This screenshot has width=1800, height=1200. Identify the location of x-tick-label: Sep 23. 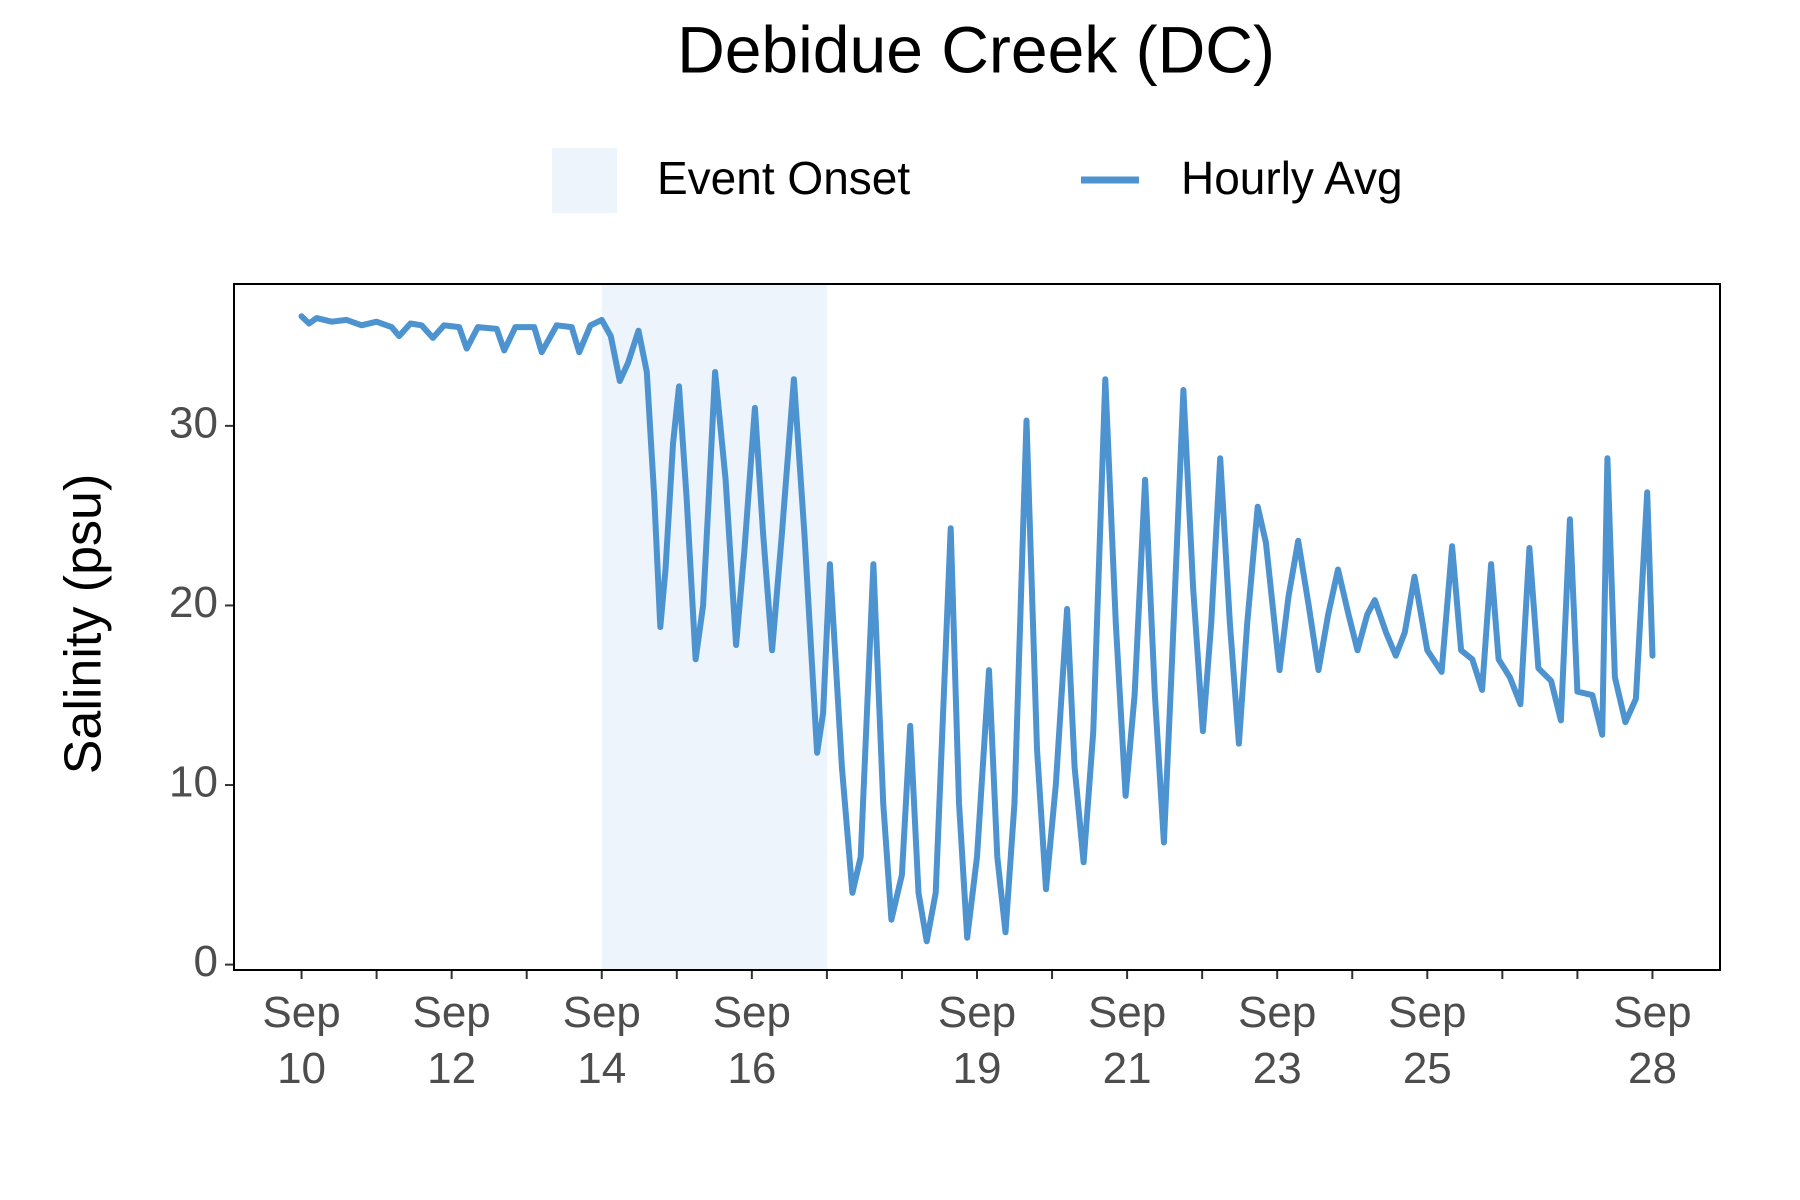
(1277, 1040).